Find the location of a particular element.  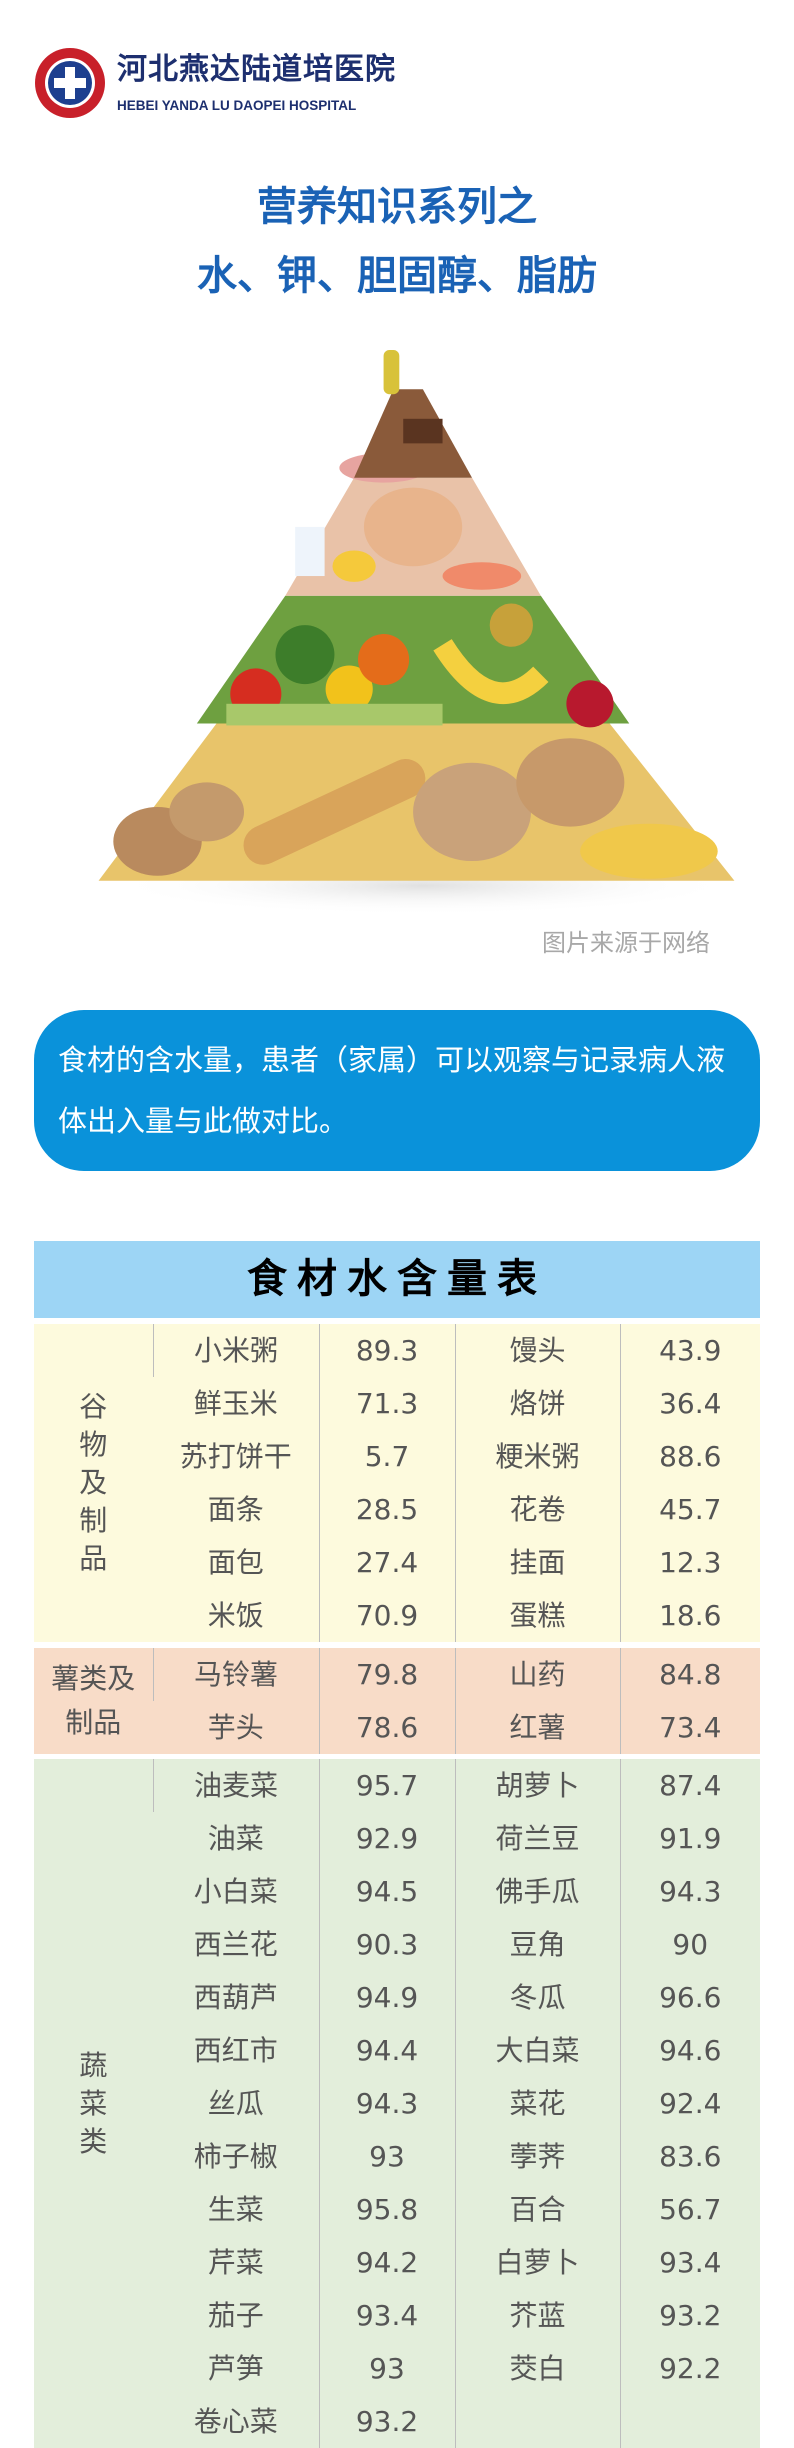

table-row: 西红市 94.4 大白菜 94.6 is located at coordinates (397, 2050).